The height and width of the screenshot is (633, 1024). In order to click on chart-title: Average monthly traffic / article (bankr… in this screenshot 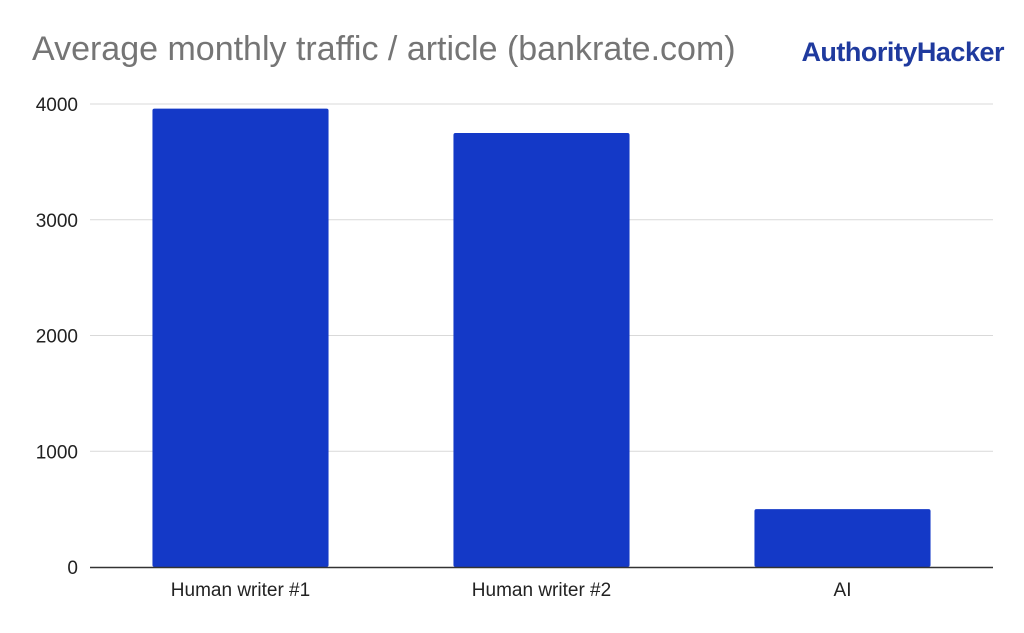, I will do `click(384, 49)`.